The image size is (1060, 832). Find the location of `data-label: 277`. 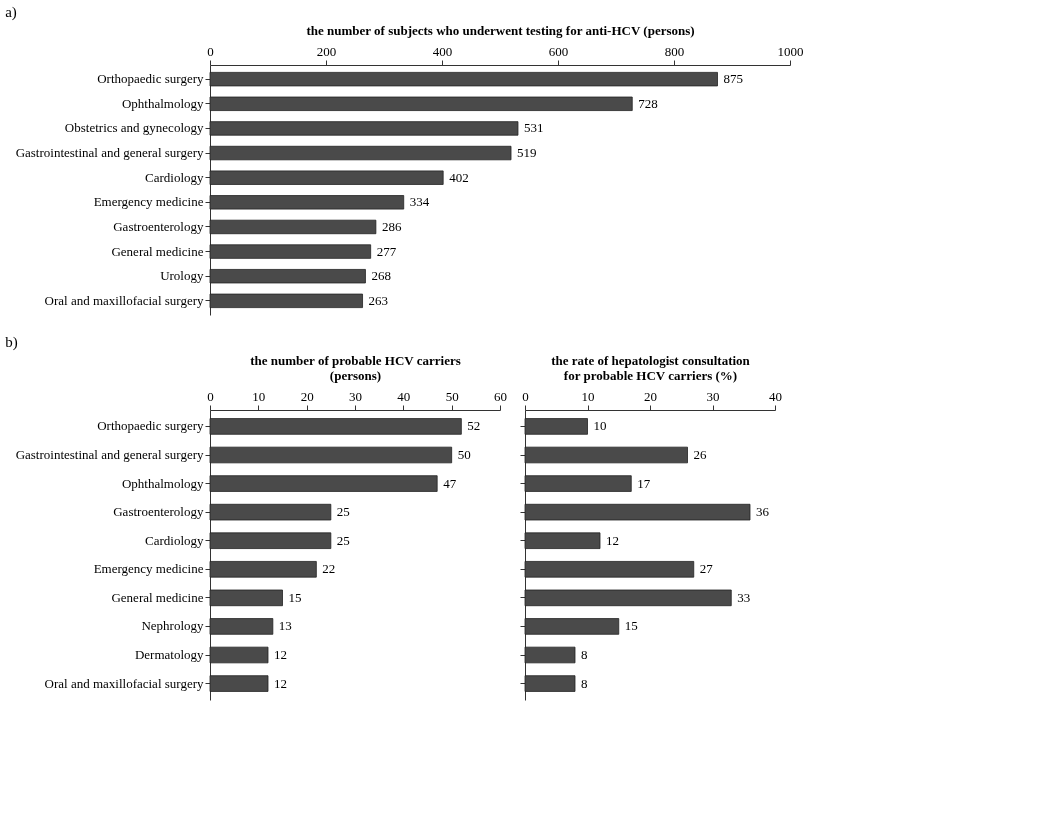

data-label: 277 is located at coordinates (386, 251).